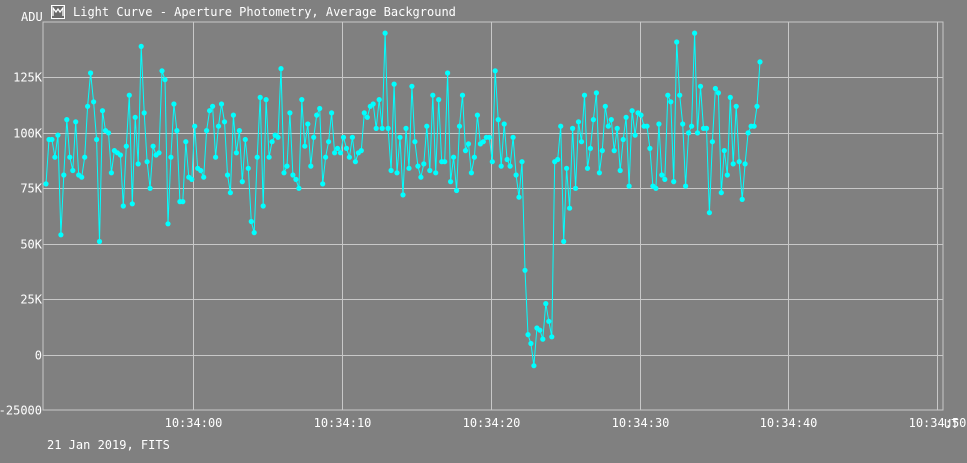  I want to click on x-tick-label: 10:34:20, so click(492, 423).